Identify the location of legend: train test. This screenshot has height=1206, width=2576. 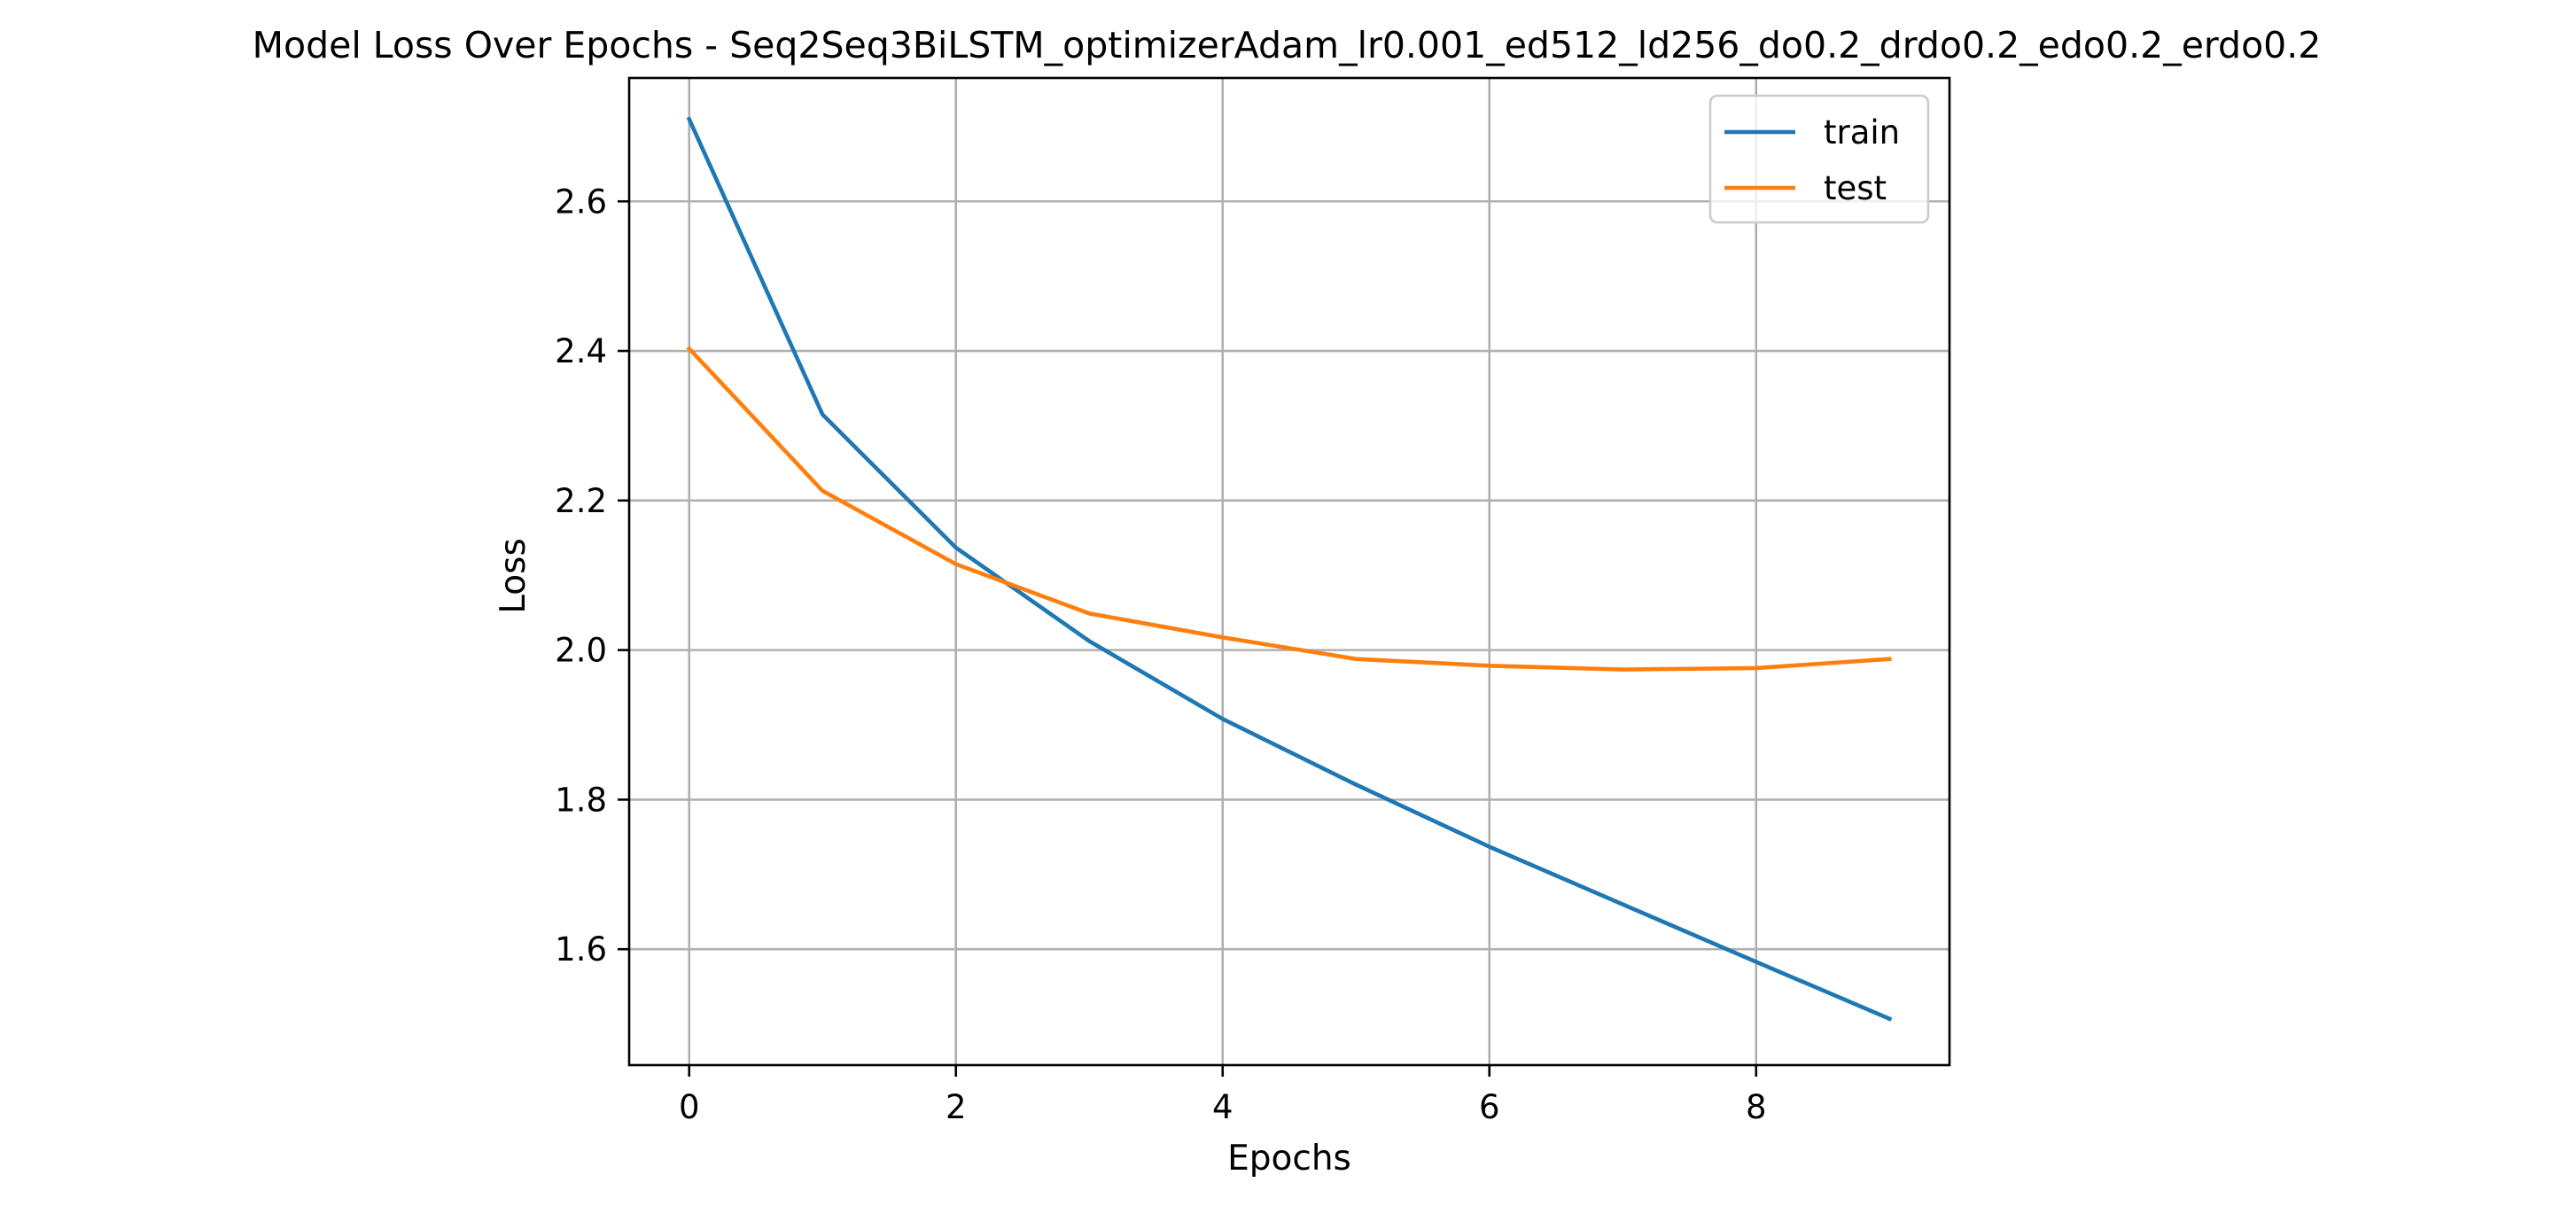
(1819, 159).